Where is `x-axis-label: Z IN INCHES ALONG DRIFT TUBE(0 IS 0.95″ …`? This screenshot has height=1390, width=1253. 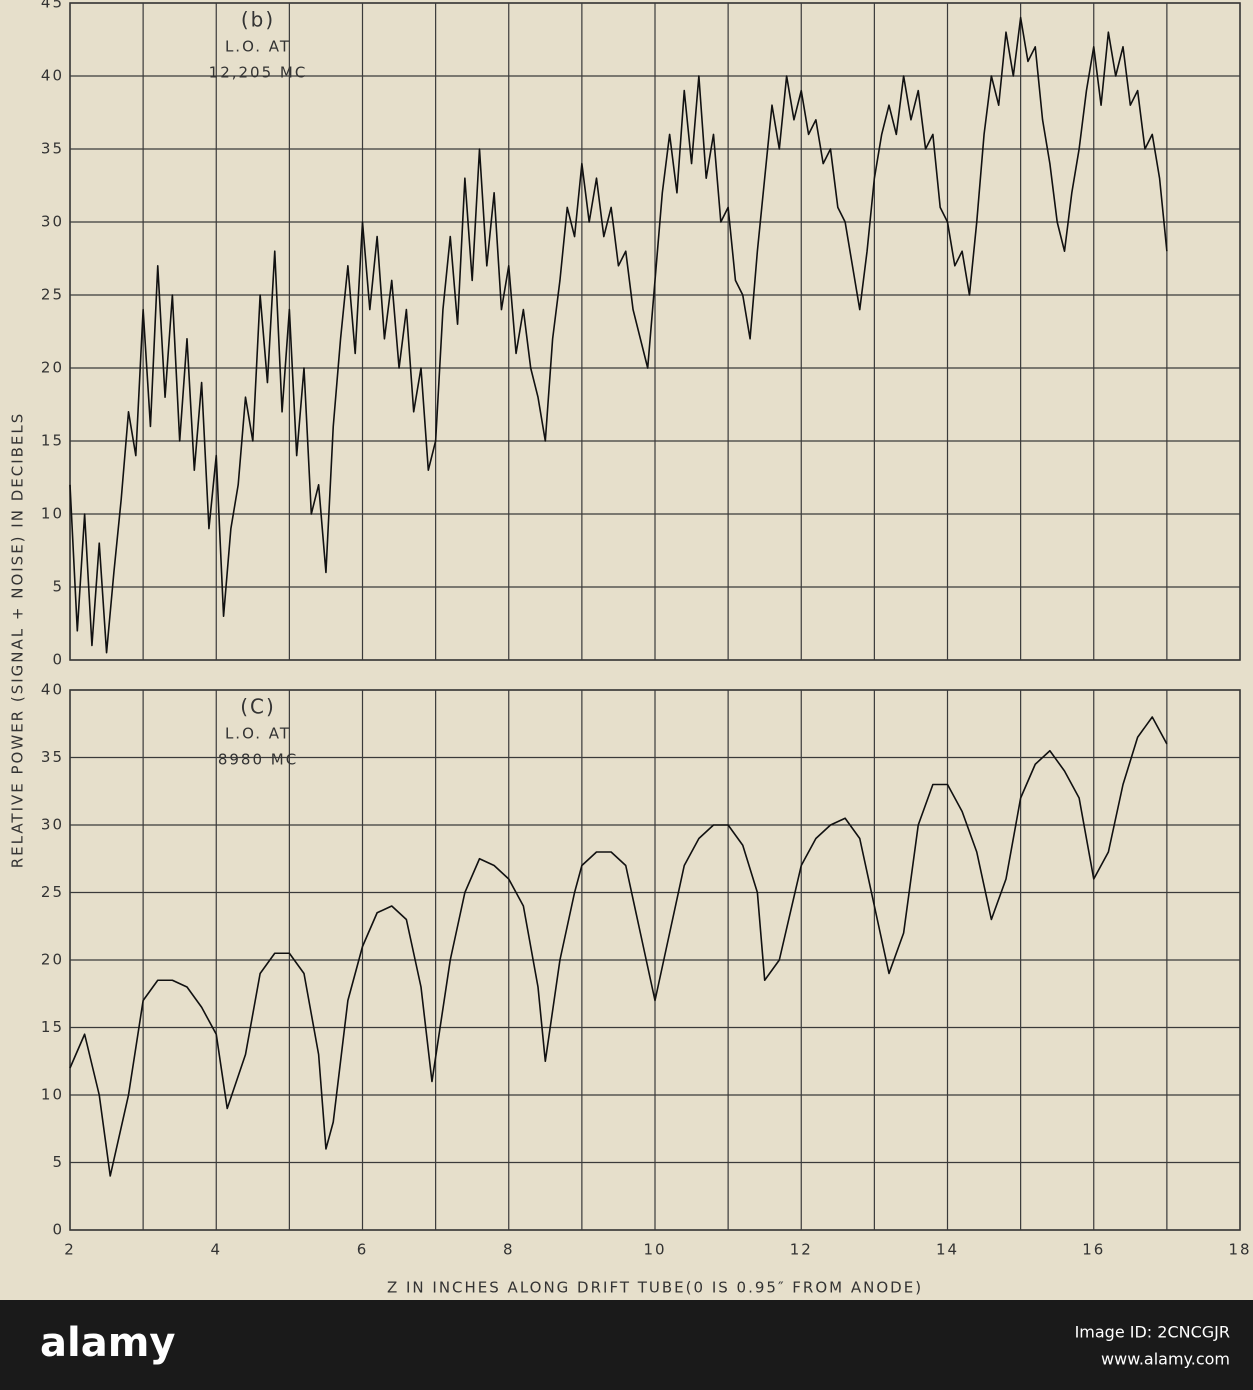
x-axis-label: Z IN INCHES ALONG DRIFT TUBE(0 IS 0.95″ … is located at coordinates (655, 1288).